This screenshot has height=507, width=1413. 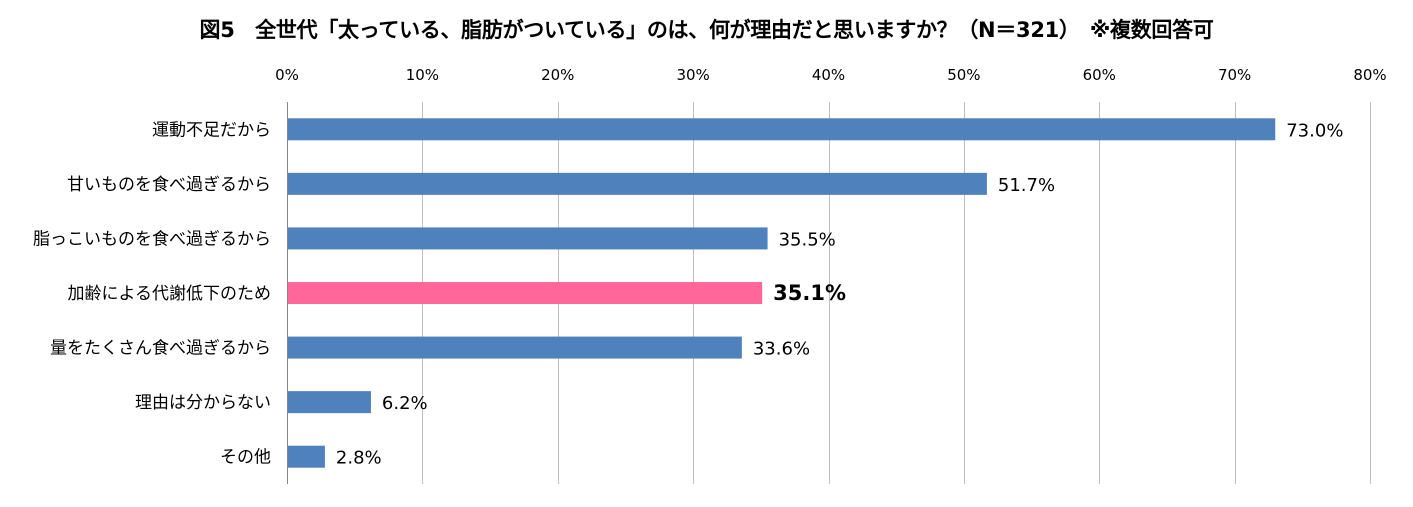 What do you see at coordinates (245, 458) in the screenshot?
I see `category-label: その他` at bounding box center [245, 458].